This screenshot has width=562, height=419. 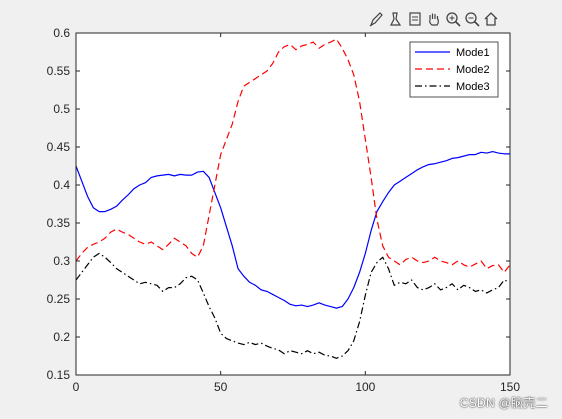 What do you see at coordinates (453, 19) in the screenshot?
I see `zoom-in-icon` at bounding box center [453, 19].